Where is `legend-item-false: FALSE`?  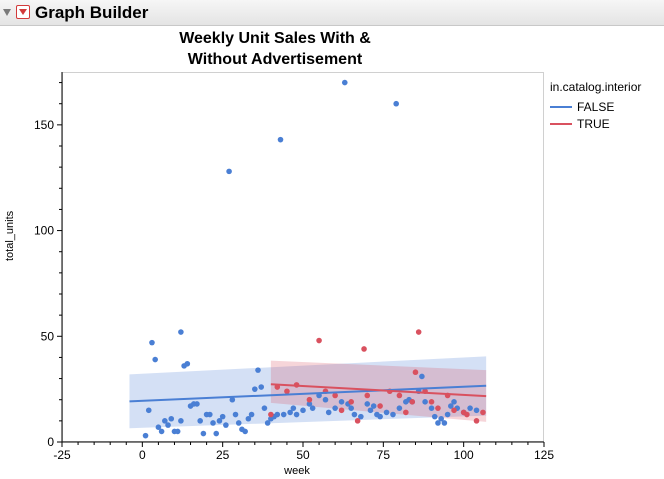 legend-item-false: FALSE is located at coordinates (595, 106).